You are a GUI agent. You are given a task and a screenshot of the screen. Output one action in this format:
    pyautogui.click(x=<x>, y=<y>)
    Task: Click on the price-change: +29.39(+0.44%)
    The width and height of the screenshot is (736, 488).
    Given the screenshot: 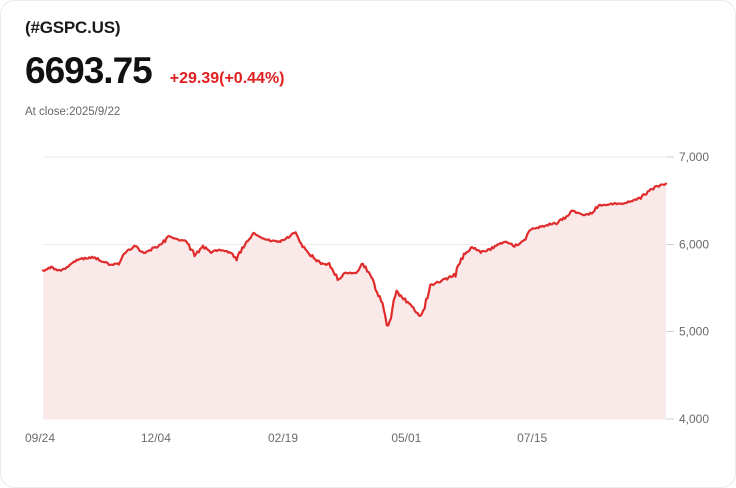 What is the action you would take?
    pyautogui.click(x=227, y=78)
    